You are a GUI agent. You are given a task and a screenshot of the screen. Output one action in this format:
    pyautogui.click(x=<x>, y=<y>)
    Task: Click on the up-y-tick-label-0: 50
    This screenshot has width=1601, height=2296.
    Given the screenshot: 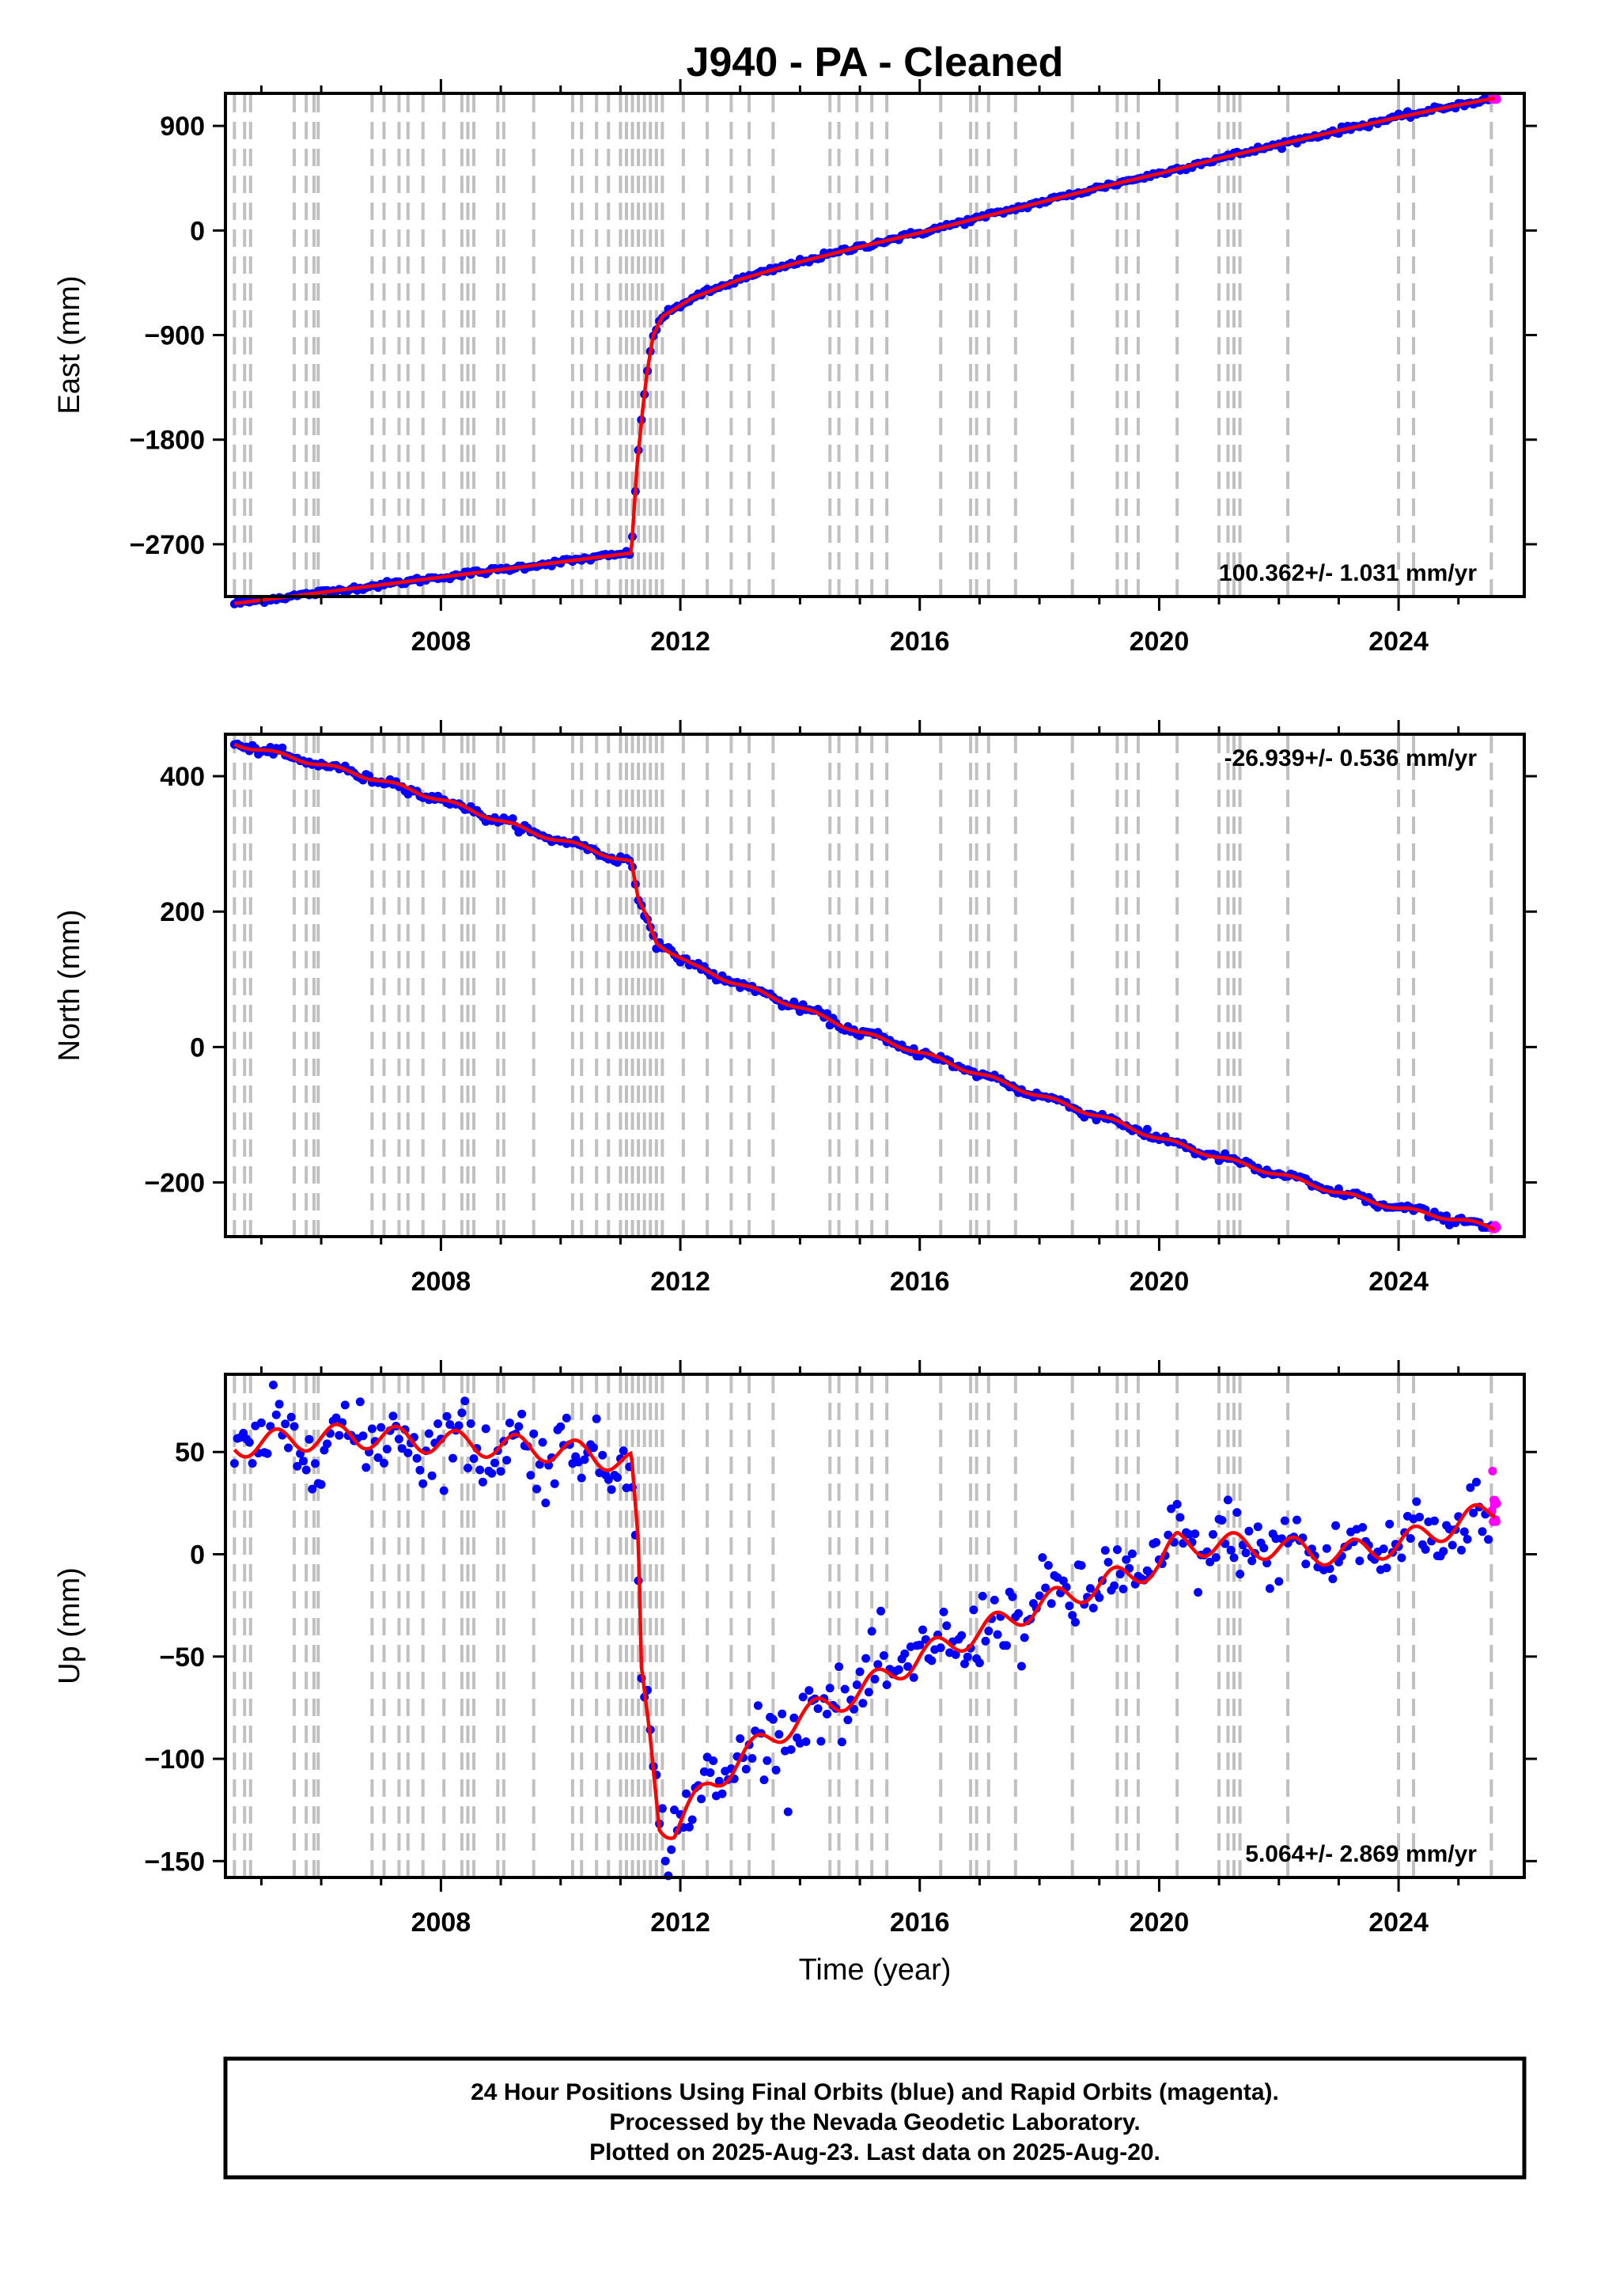 What is the action you would take?
    pyautogui.click(x=190, y=1453)
    